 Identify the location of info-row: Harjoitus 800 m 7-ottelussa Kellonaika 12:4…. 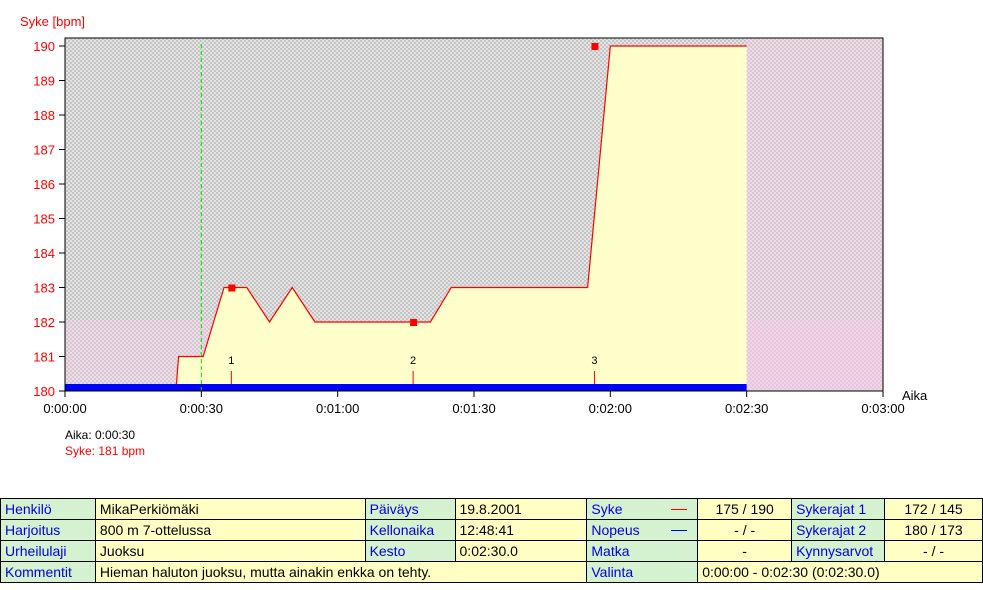
(491, 530).